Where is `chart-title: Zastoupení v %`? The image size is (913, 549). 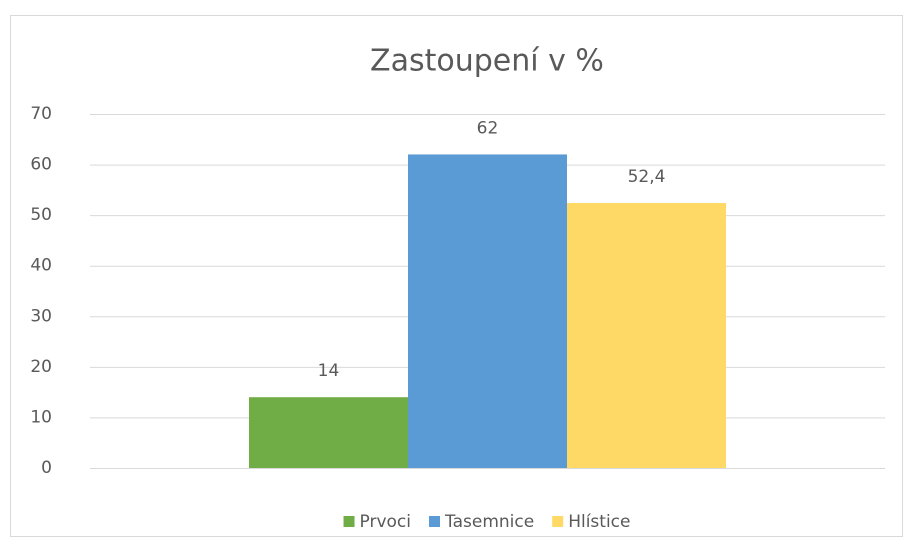 chart-title: Zastoupení v % is located at coordinates (487, 61).